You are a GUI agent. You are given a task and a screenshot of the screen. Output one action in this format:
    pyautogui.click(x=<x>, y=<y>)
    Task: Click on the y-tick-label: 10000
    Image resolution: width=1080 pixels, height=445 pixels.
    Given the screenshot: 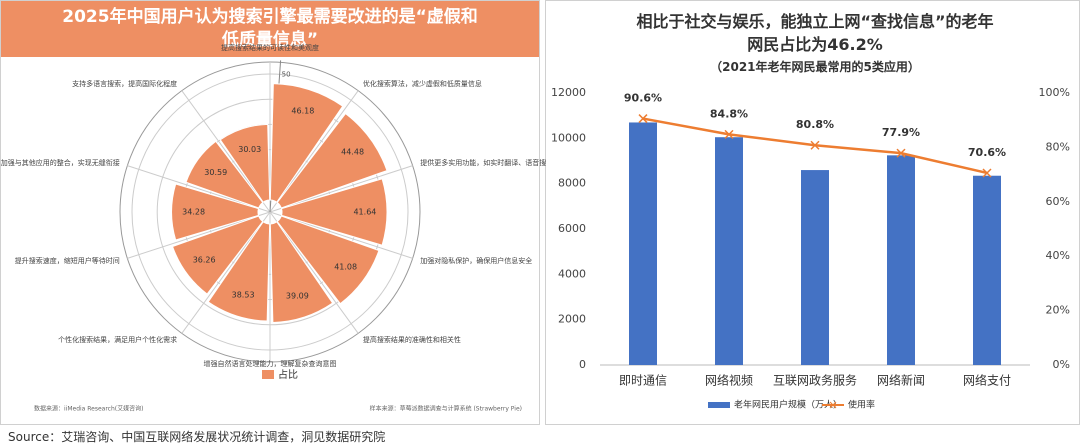 What is the action you would take?
    pyautogui.click(x=568, y=137)
    